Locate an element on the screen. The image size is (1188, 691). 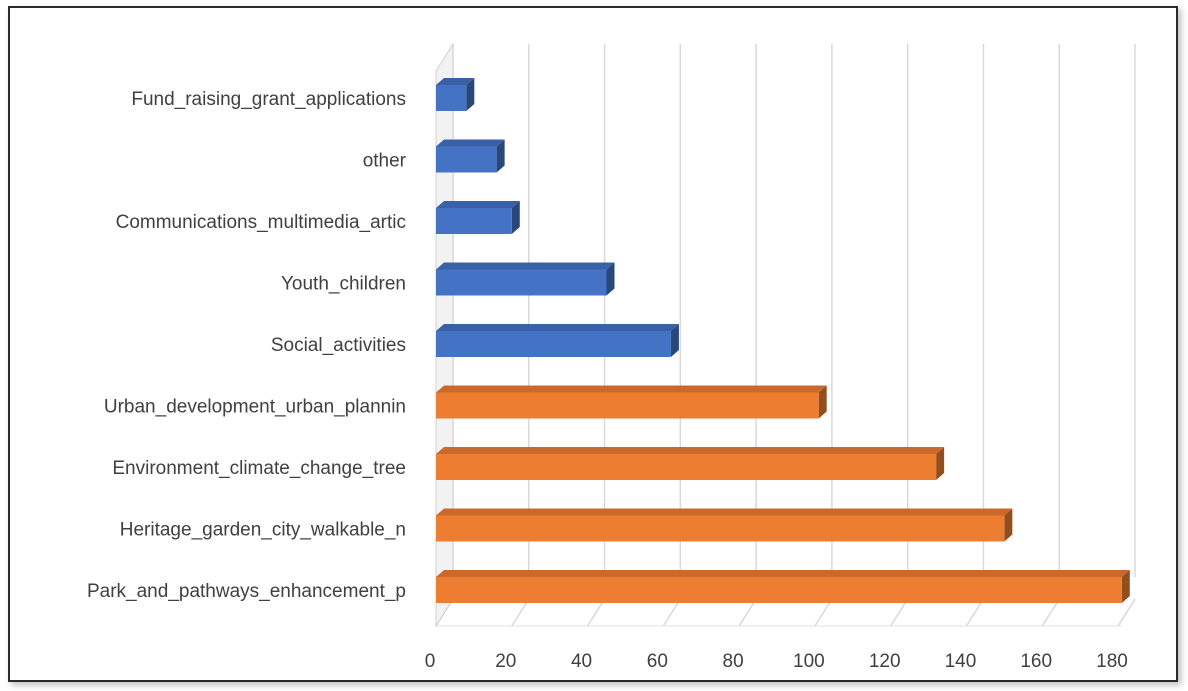
x-tick-label-80: 80 is located at coordinates (733, 661).